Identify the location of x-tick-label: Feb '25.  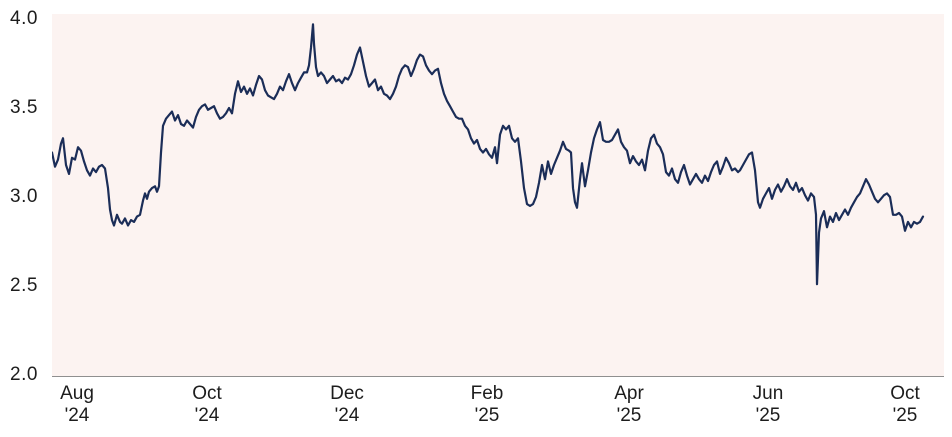
(487, 404).